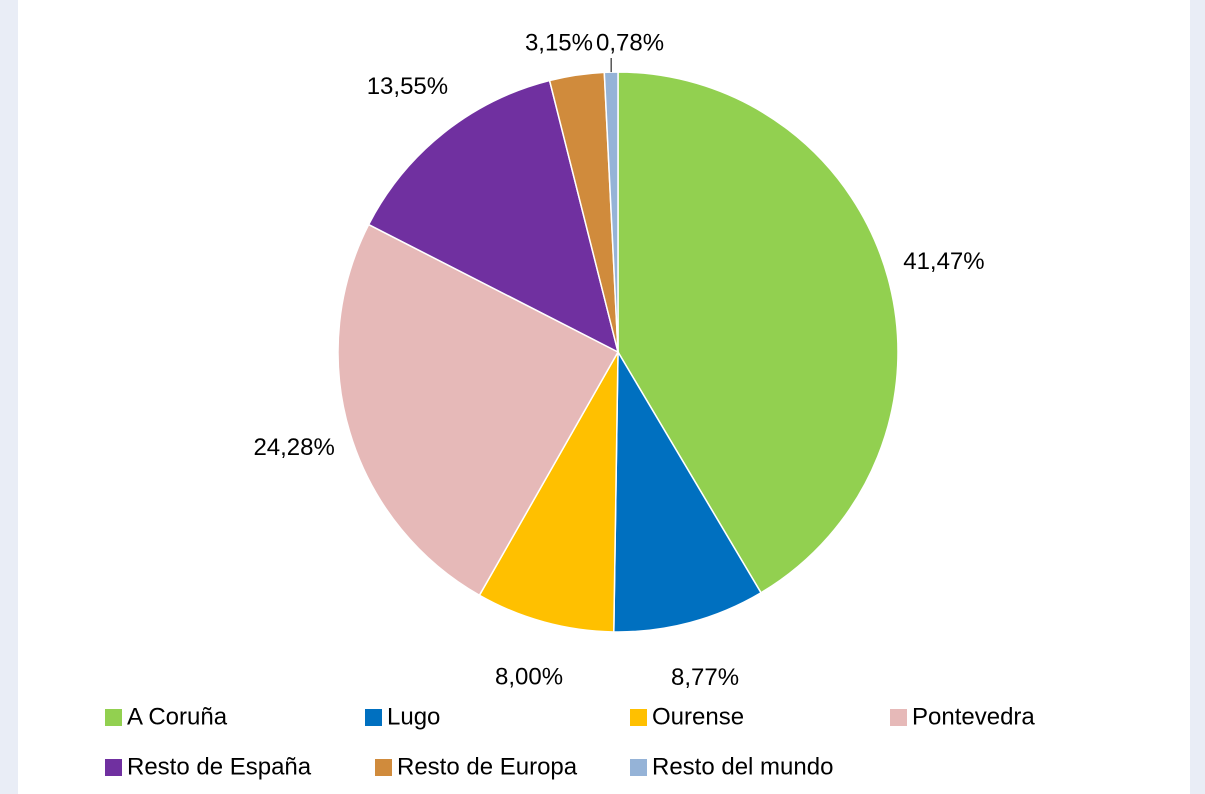 The width and height of the screenshot is (1205, 794). I want to click on legend-label: Resto del mundo, so click(742, 766).